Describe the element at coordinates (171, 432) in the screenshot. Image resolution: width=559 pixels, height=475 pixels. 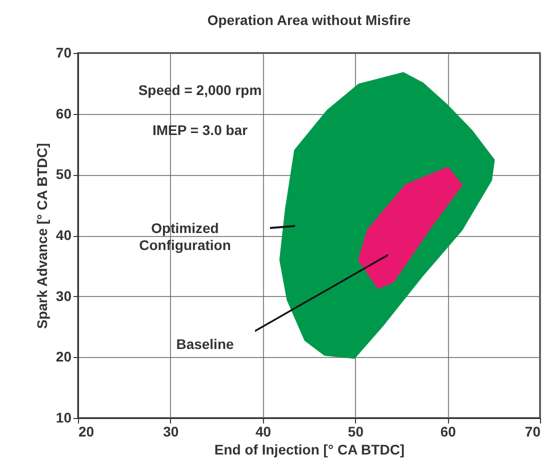
I see `x-tick-label: 30` at that location.